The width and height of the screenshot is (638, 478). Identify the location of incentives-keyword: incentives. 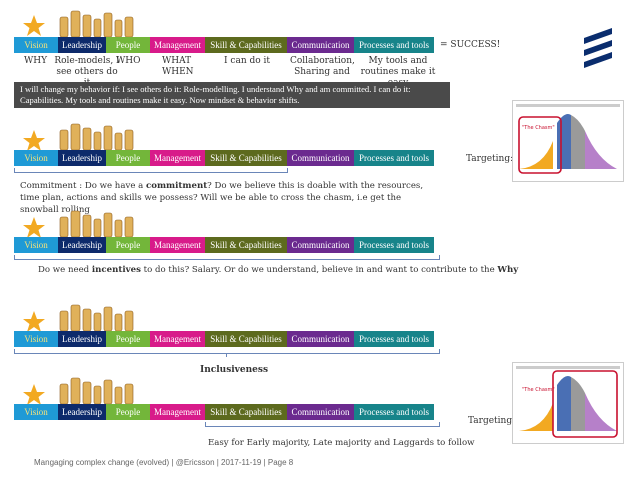
(116, 270).